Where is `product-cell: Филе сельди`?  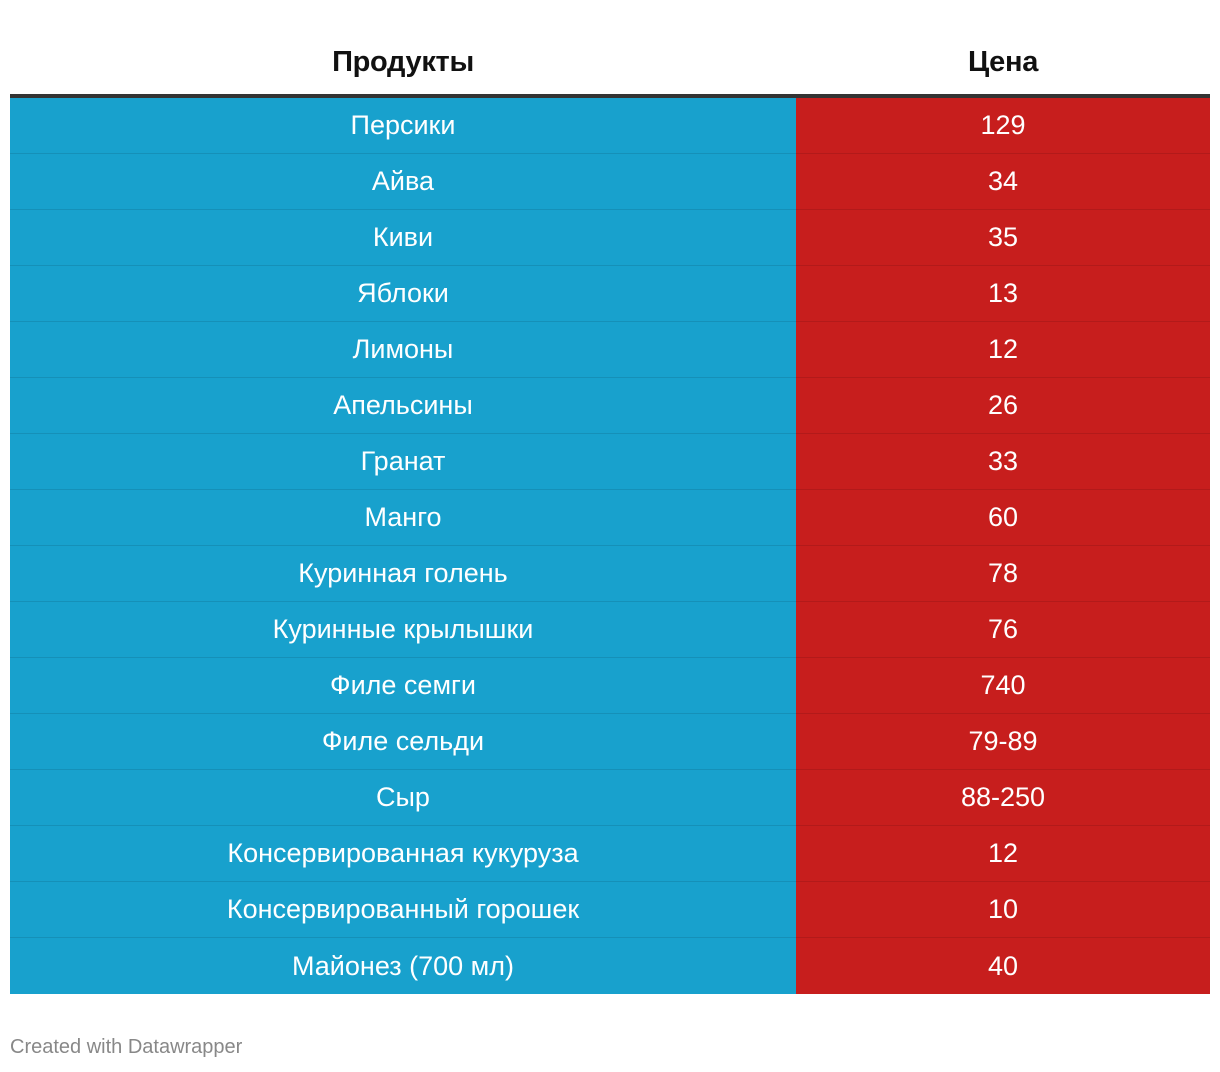 product-cell: Филе сельди is located at coordinates (403, 742).